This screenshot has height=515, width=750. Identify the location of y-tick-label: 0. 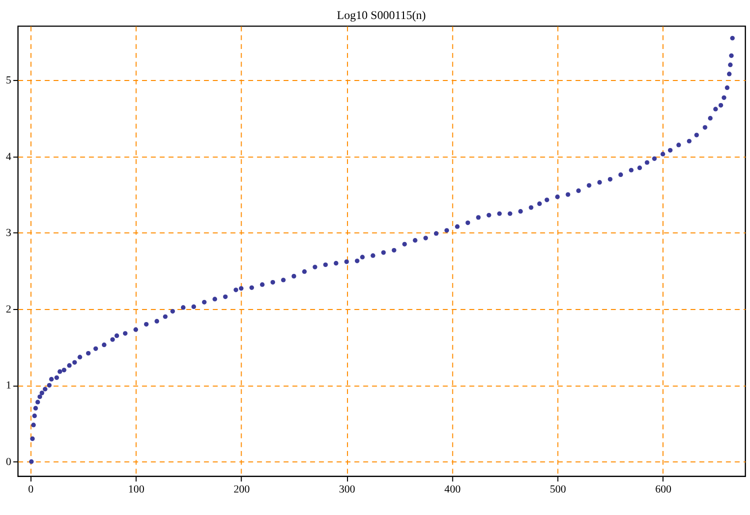
(9, 462).